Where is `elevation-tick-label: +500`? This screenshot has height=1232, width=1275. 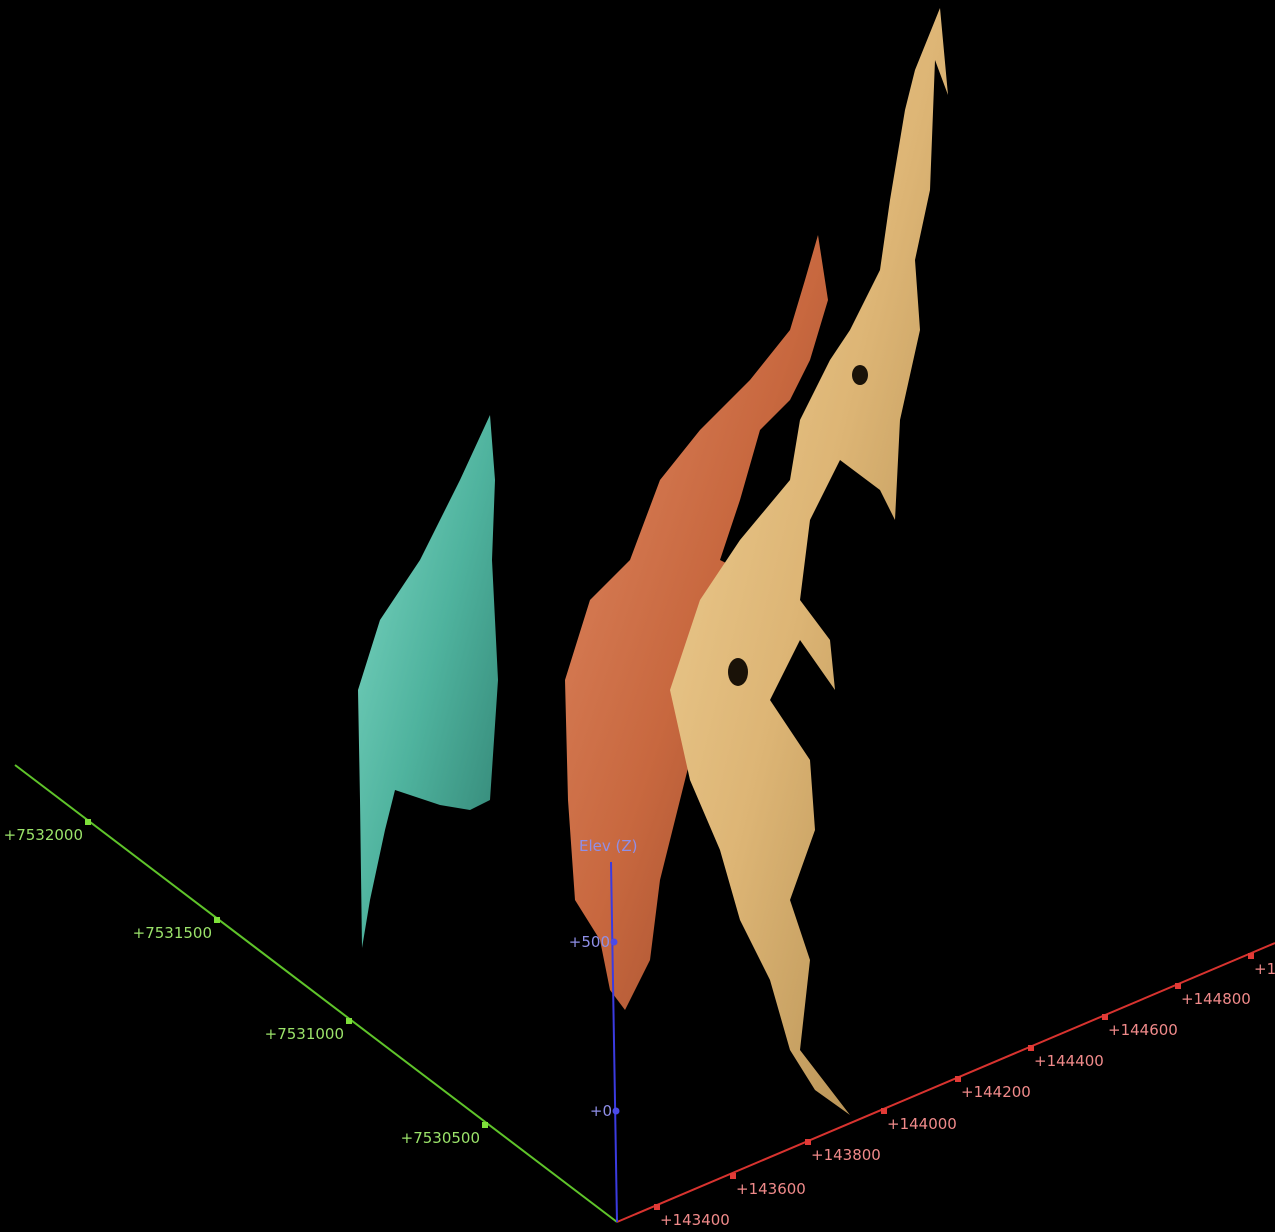 elevation-tick-label: +500 is located at coordinates (589, 942).